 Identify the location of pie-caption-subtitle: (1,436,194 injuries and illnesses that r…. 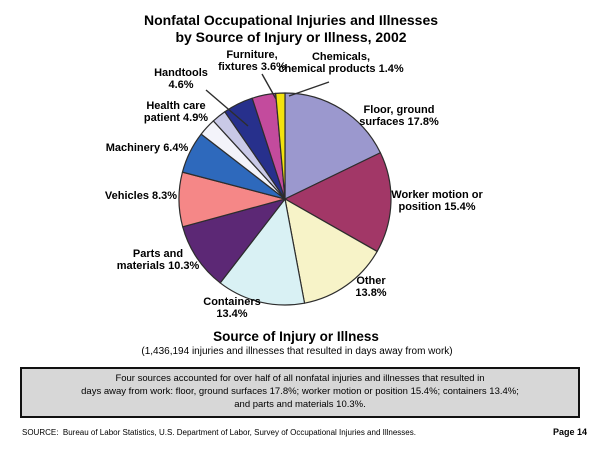
(297, 351).